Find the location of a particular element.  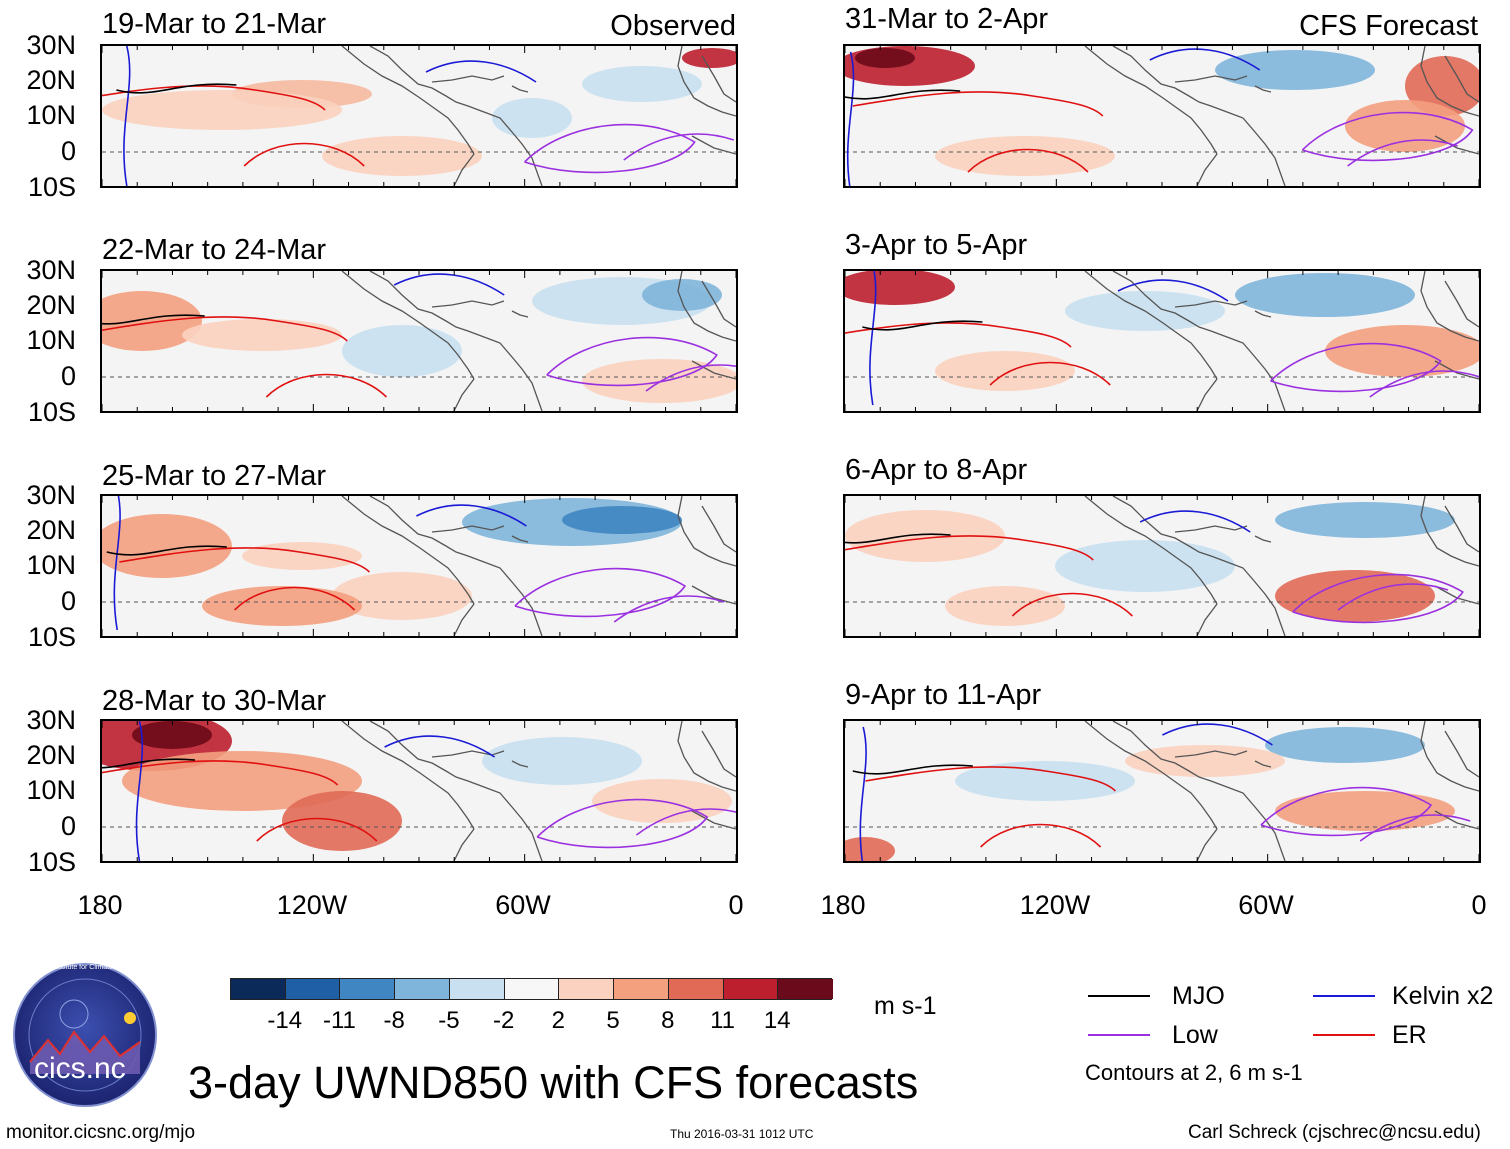

legend-line-mjo is located at coordinates (1119, 996).